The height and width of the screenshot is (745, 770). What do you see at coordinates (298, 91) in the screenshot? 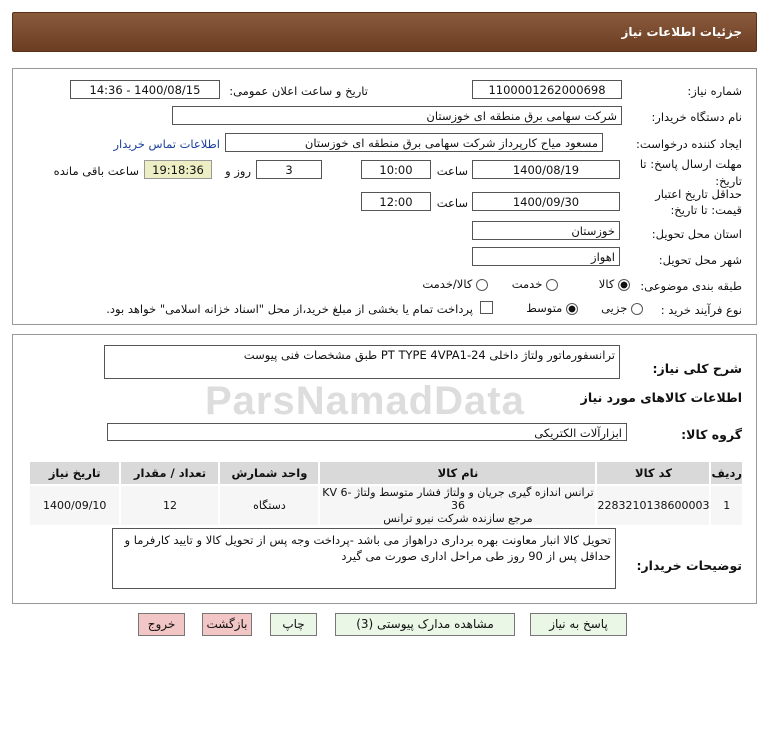
I see `announce-label: تاریخ و ساعت اعلان عمومی:` at bounding box center [298, 91].